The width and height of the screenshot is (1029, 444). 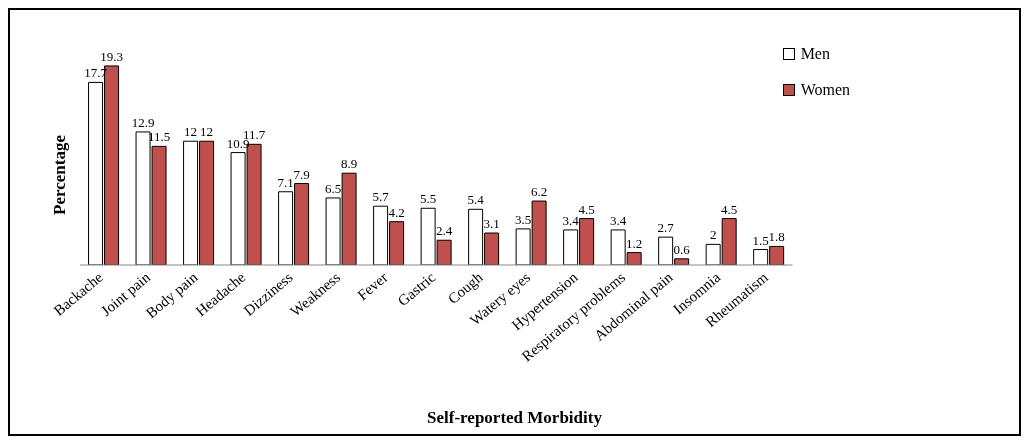 I want to click on data-label: 19.3, so click(x=111, y=56).